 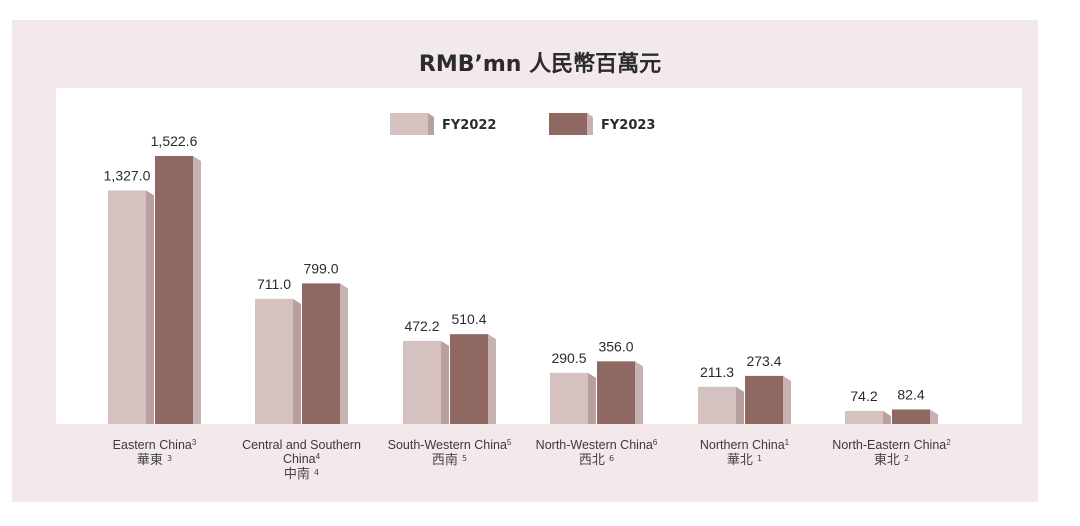 What do you see at coordinates (717, 372) in the screenshot?
I see `data-label-FY2022-4: 211.3` at bounding box center [717, 372].